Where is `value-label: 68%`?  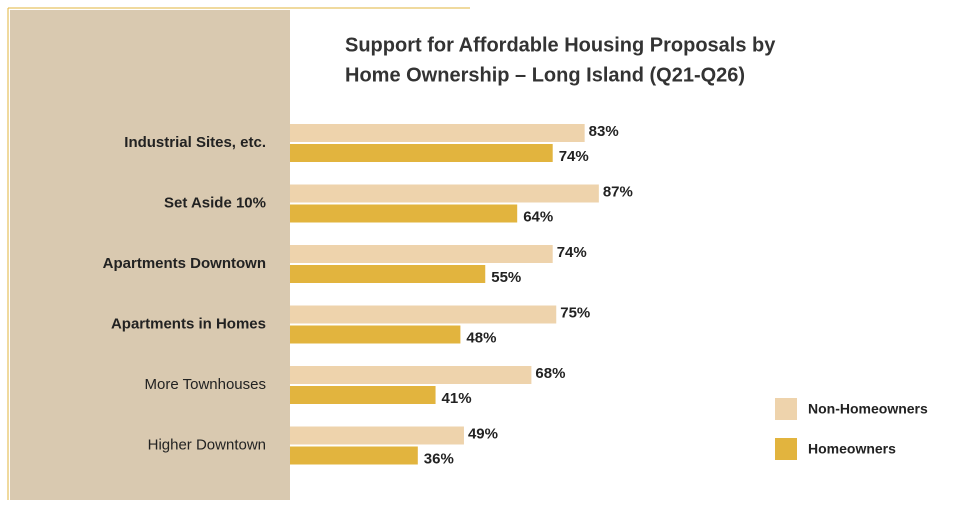 value-label: 68% is located at coordinates (550, 373).